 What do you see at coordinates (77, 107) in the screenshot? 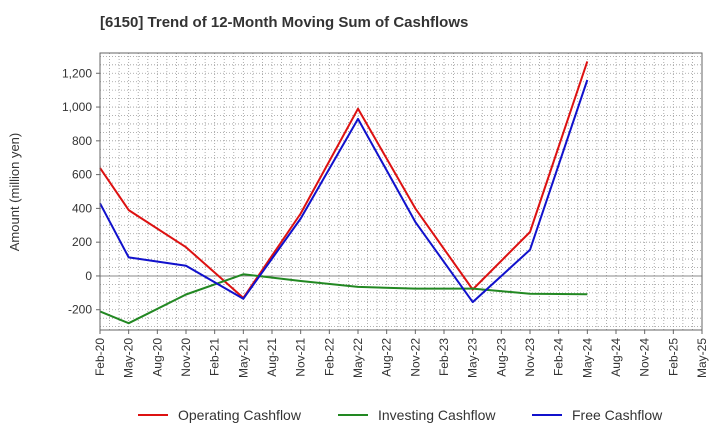
I see `y-tick-label: 1,000` at bounding box center [77, 107].